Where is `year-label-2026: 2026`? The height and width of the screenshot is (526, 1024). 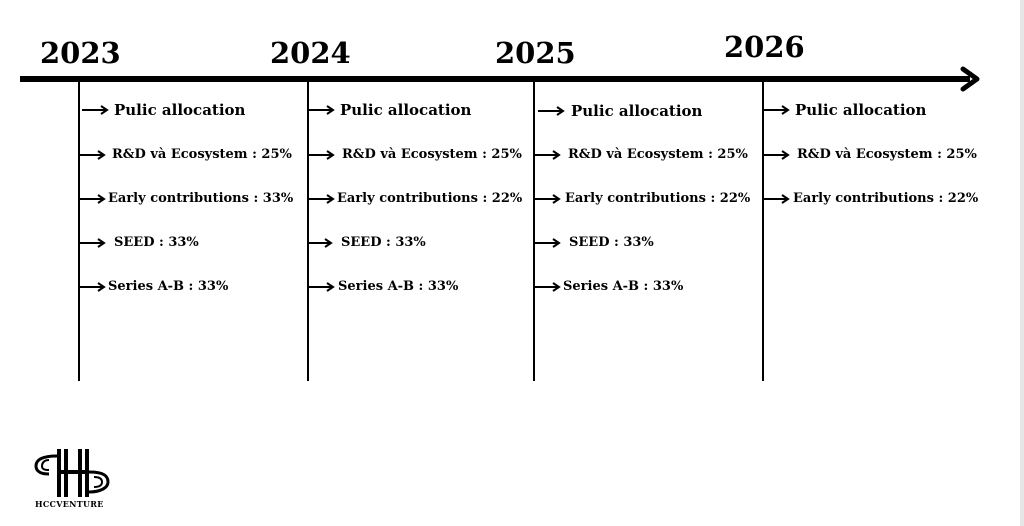
year-label-2026: 2026 is located at coordinates (764, 47).